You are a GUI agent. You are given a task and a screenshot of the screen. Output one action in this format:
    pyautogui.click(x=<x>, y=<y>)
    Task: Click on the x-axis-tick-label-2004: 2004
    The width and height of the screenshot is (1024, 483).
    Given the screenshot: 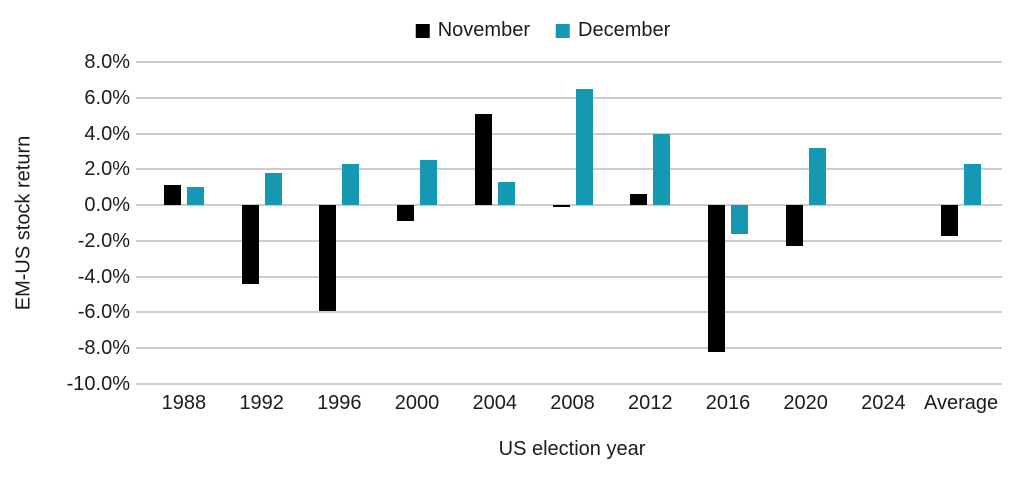 What is the action you would take?
    pyautogui.click(x=495, y=403)
    